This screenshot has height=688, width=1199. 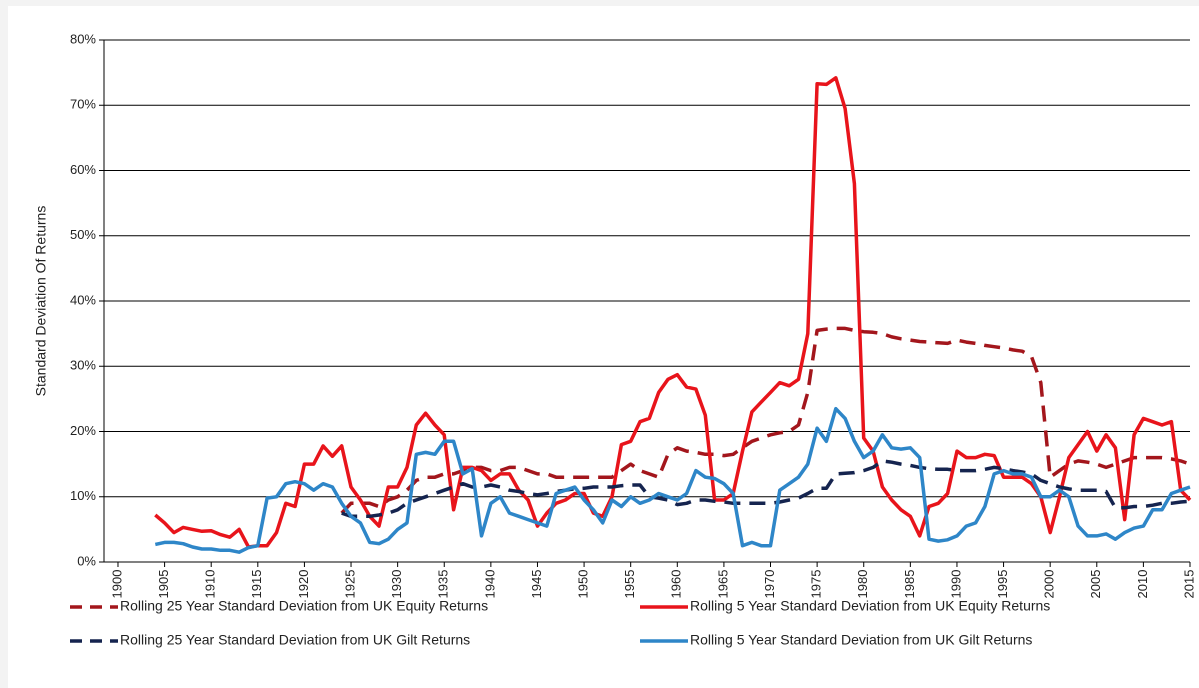 What do you see at coordinates (83, 299) in the screenshot?
I see `y-tick-label: 40%` at bounding box center [83, 299].